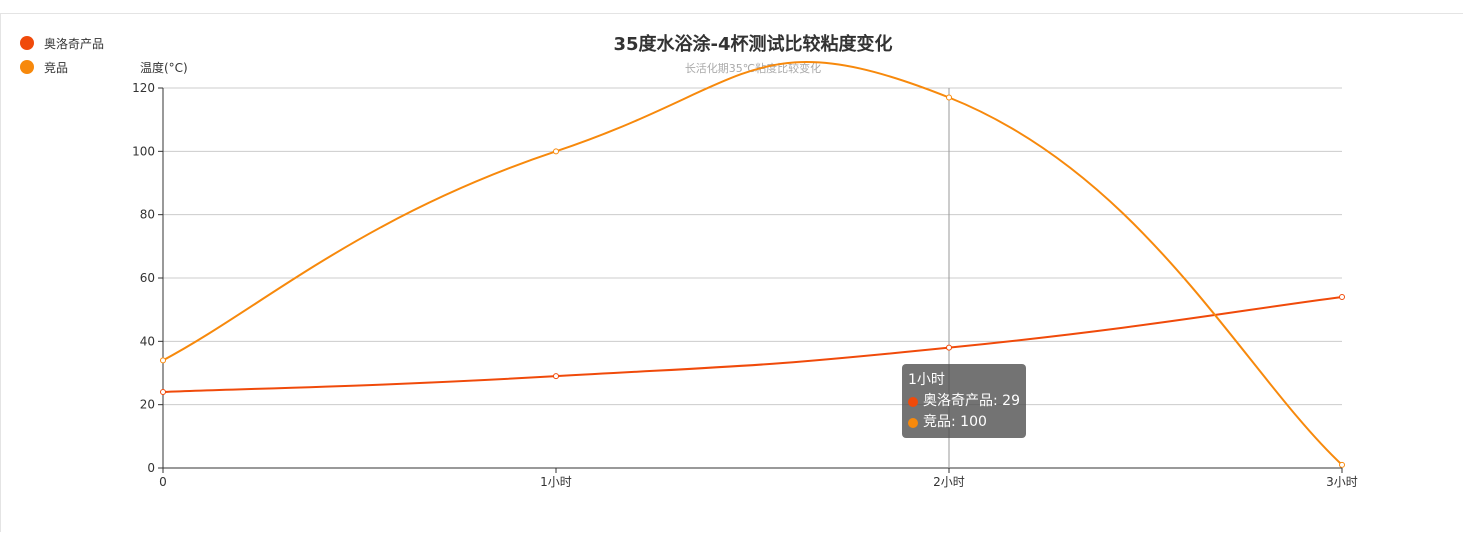 The width and height of the screenshot is (1465, 533). What do you see at coordinates (151, 468) in the screenshot?
I see `y-tick-label: 0` at bounding box center [151, 468].